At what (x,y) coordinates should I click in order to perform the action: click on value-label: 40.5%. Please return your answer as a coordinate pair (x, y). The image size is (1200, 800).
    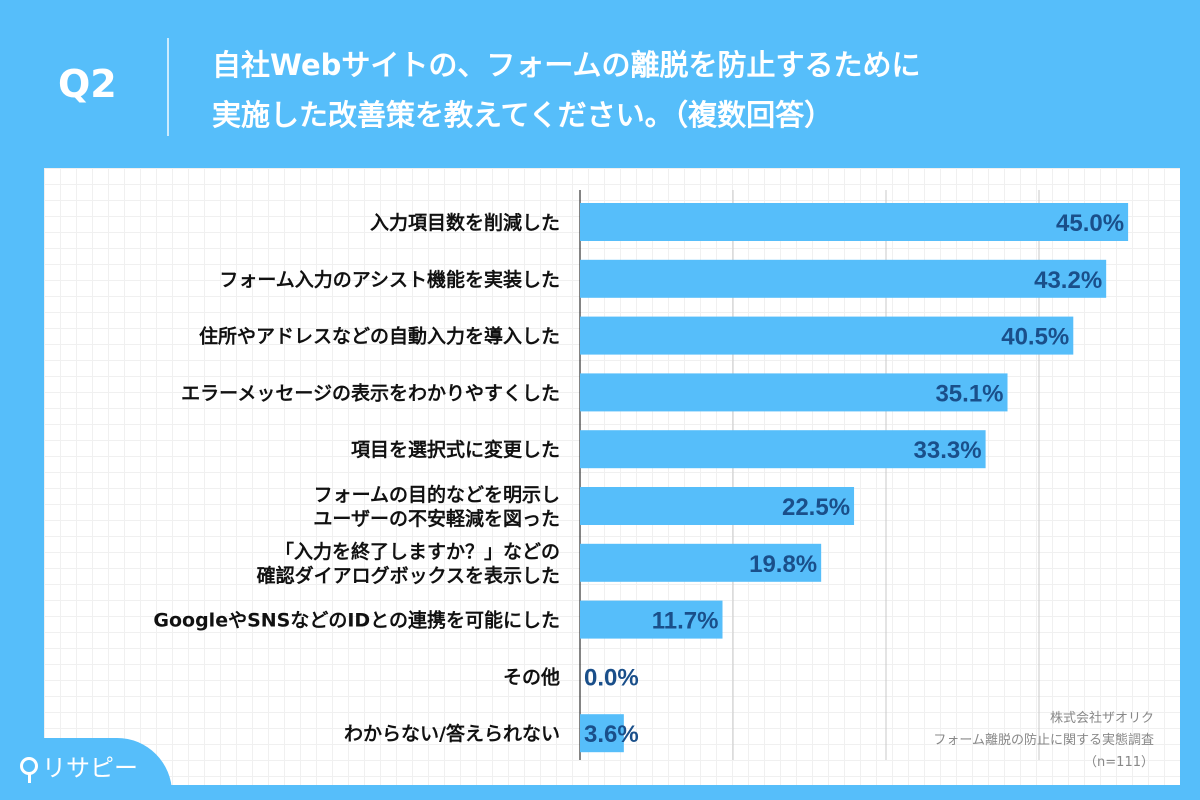
    Looking at the image, I should click on (1035, 337).